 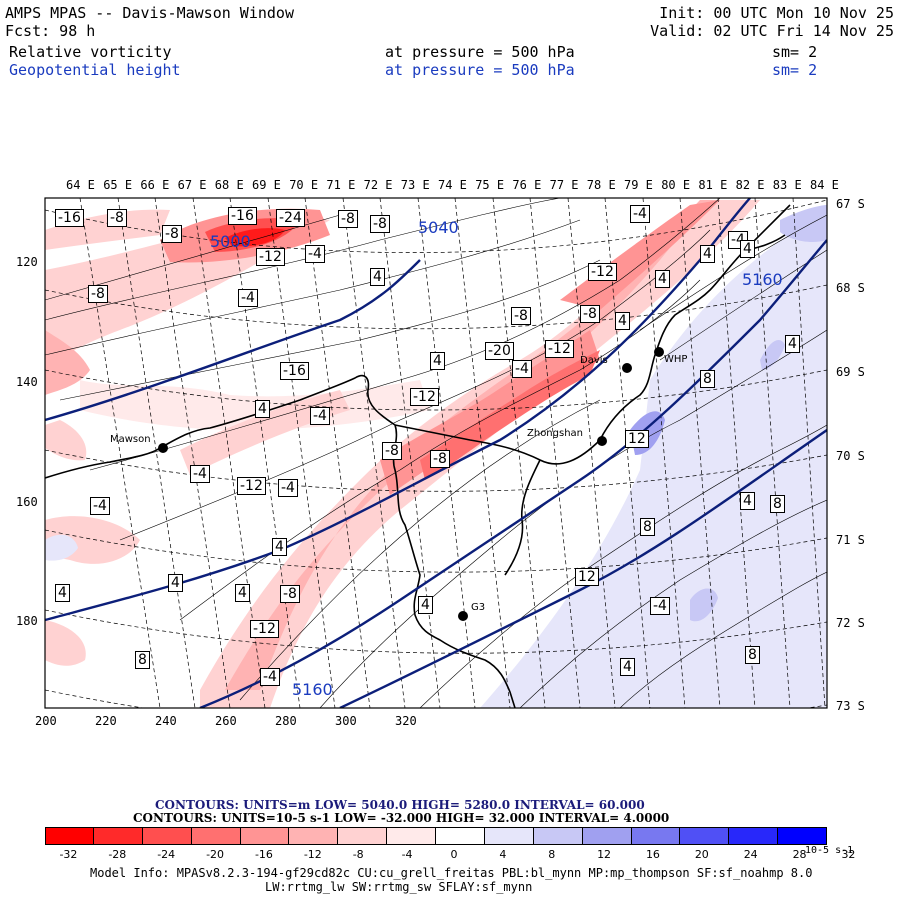 I want to click on colorbar-tick: -4, so click(x=407, y=854).